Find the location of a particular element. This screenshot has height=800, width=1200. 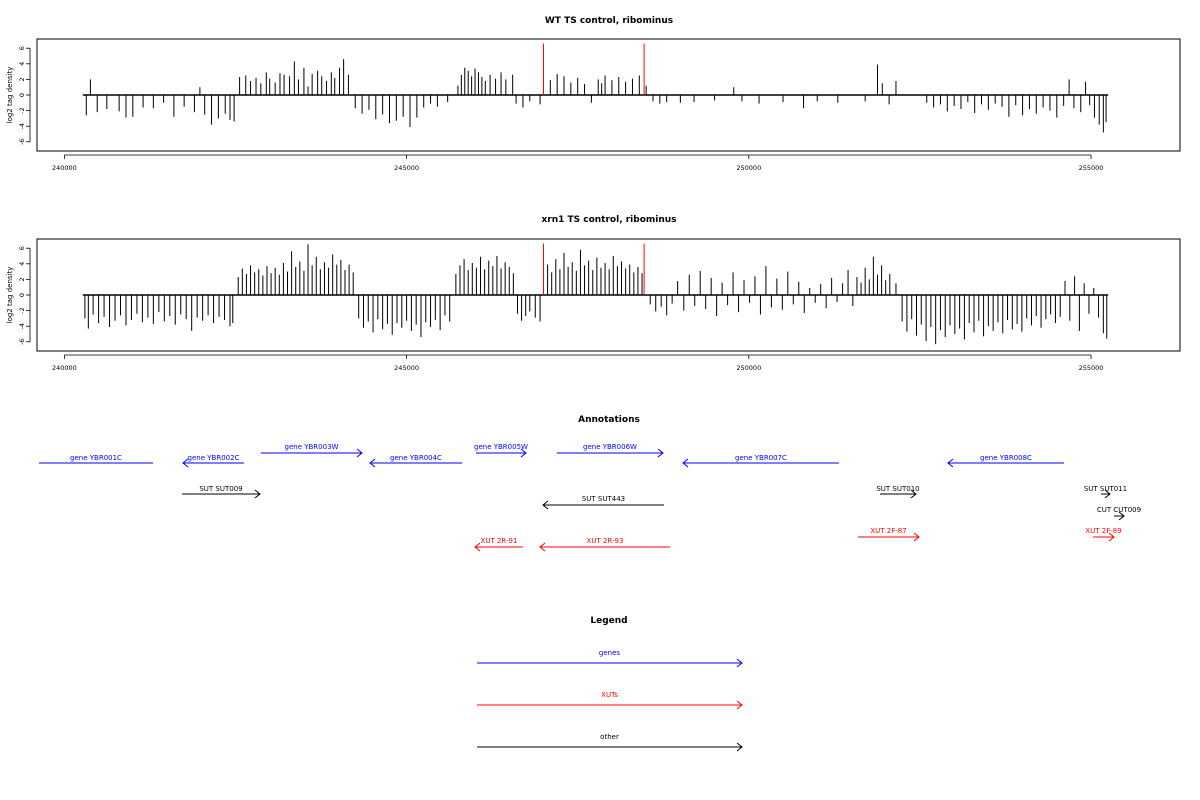

feature-arrow: gene YBR002C is located at coordinates (213, 461).